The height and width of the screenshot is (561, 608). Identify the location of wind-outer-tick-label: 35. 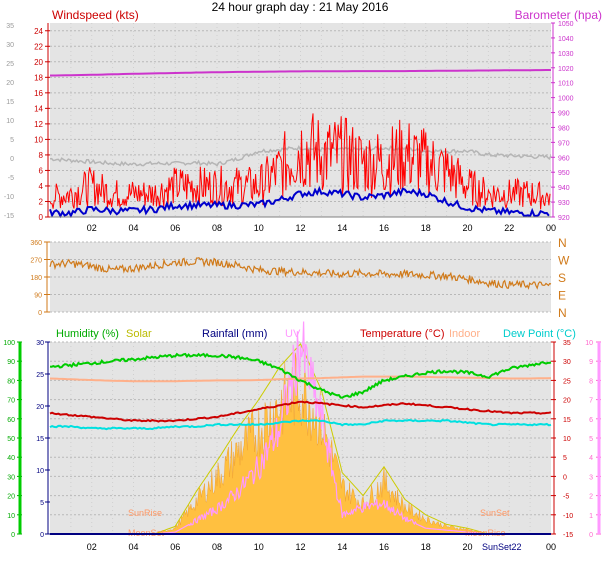
(10, 26).